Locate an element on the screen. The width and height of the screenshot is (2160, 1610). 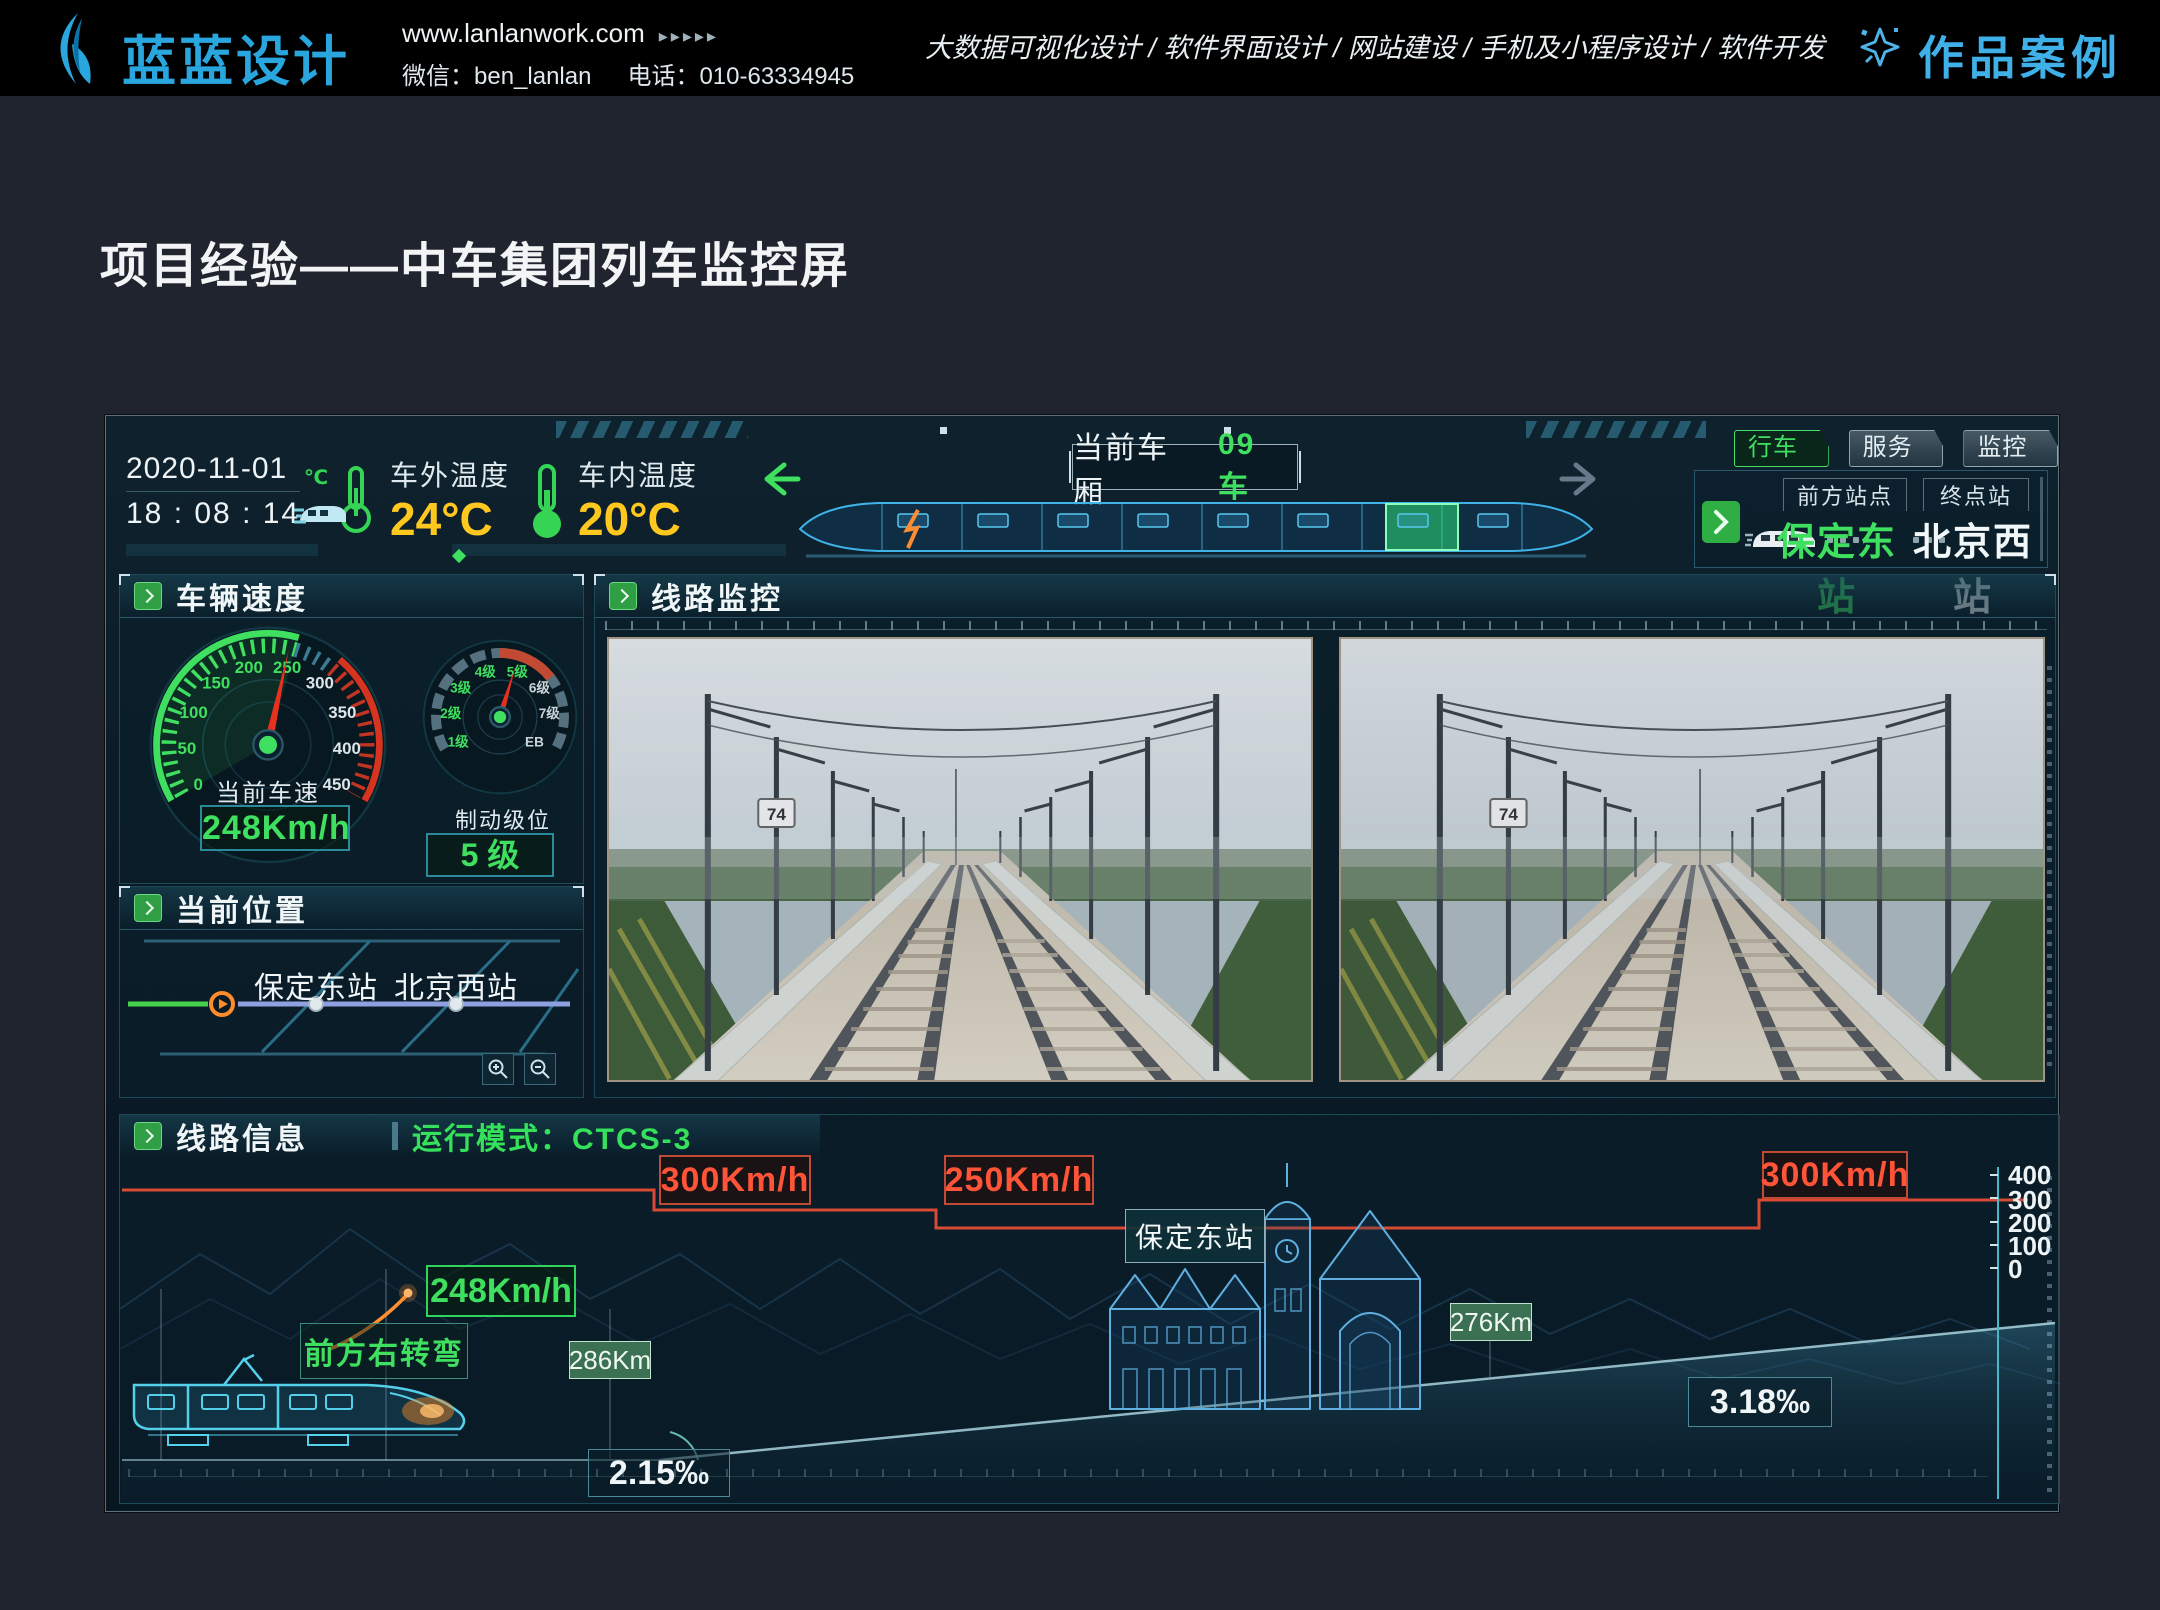
axis-tick-100: 100 is located at coordinates (2030, 1246).